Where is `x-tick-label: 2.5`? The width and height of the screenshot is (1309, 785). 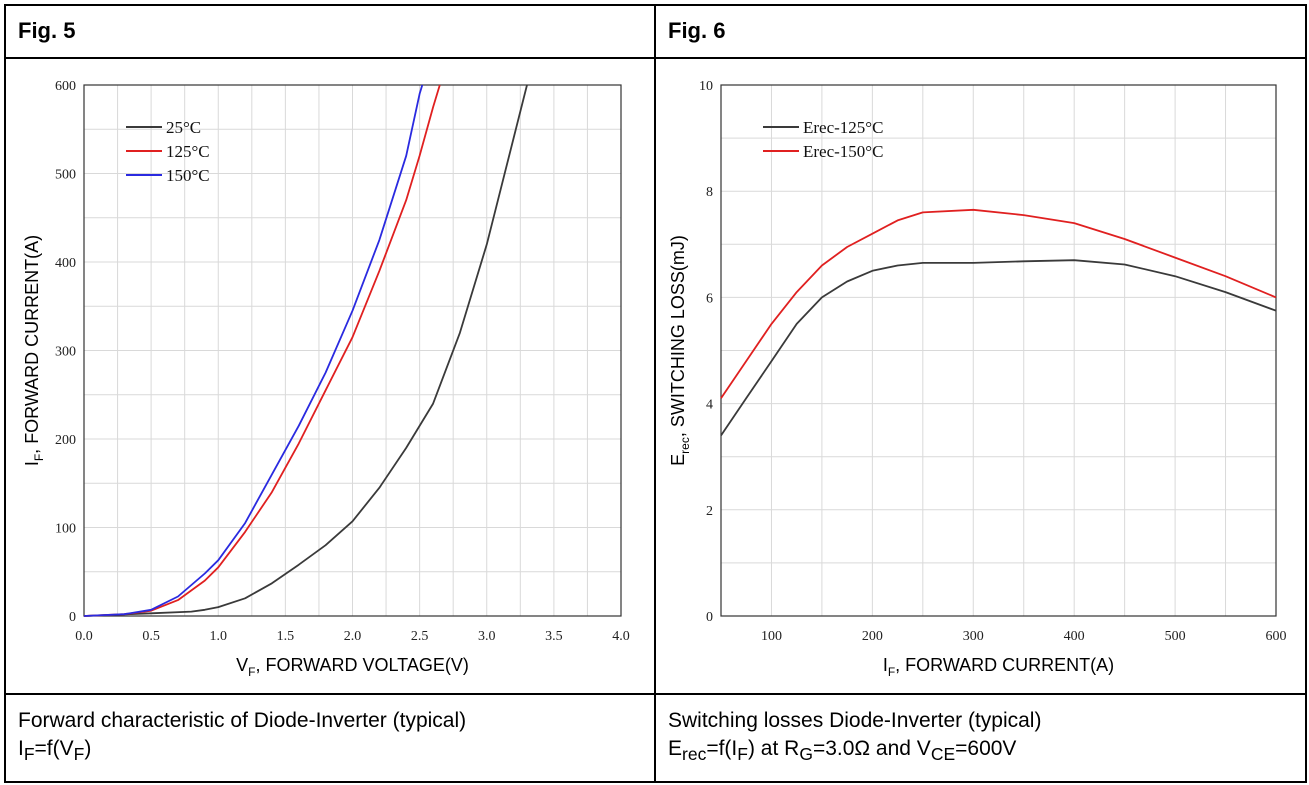 x-tick-label: 2.5 is located at coordinates (420, 636).